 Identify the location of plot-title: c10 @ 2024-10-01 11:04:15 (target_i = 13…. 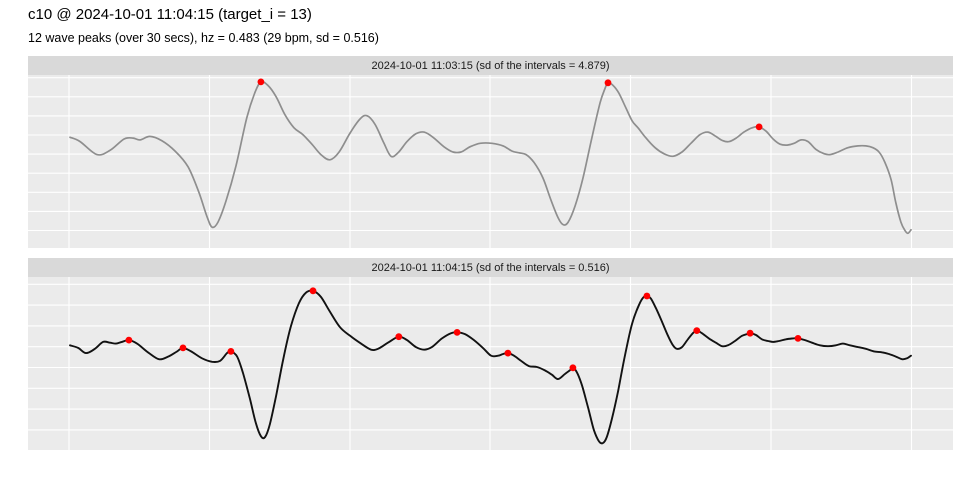
(170, 14).